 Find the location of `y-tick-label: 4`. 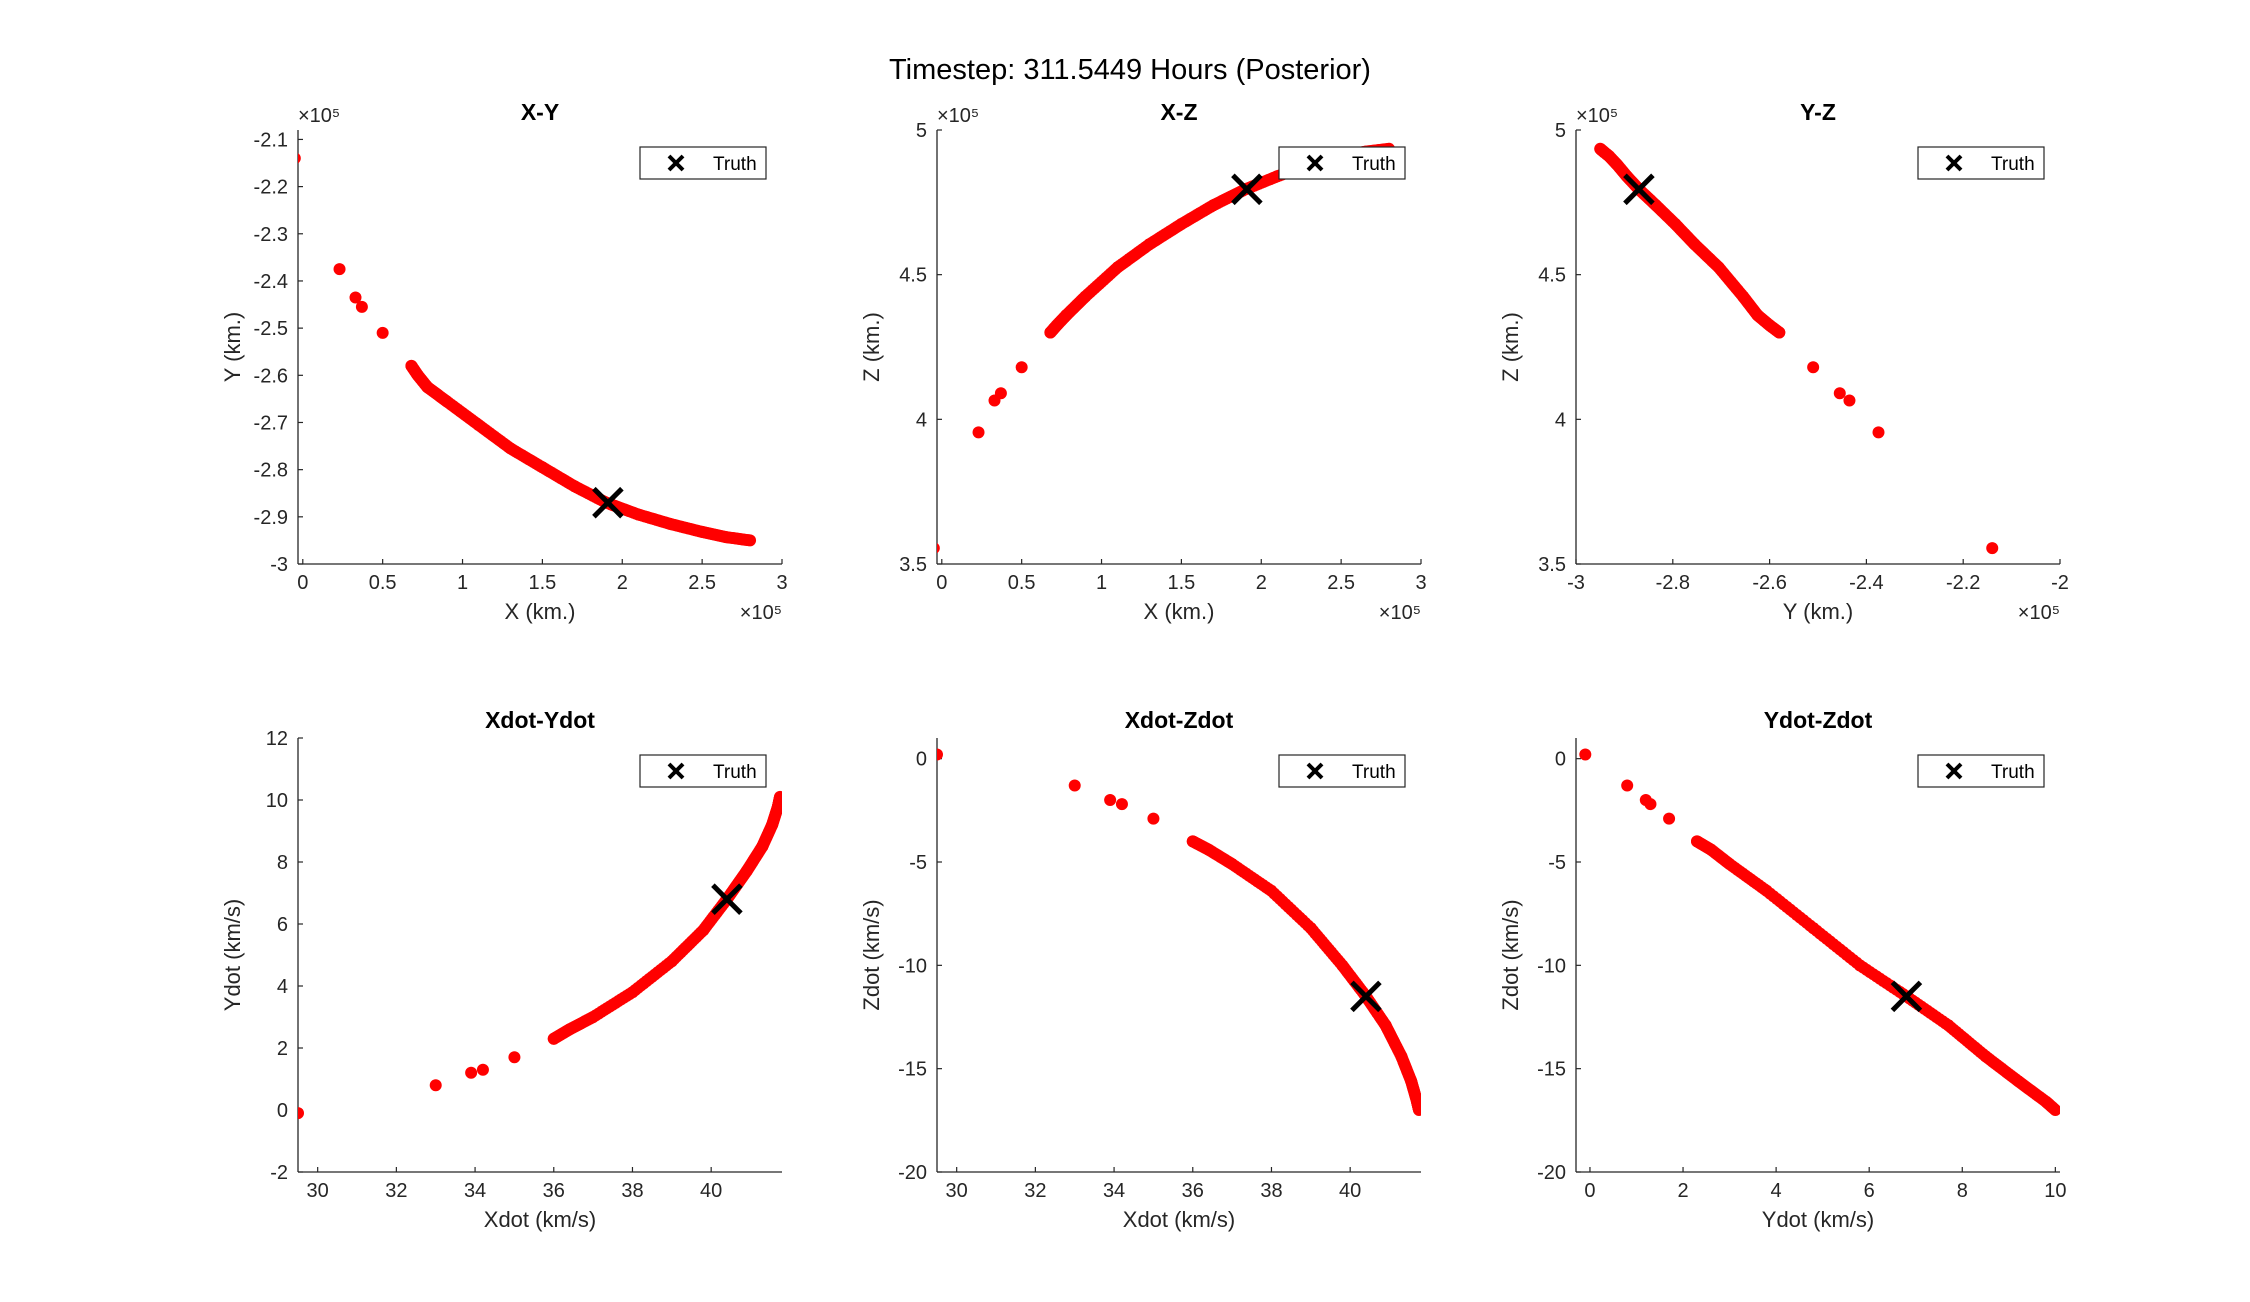

y-tick-label: 4 is located at coordinates (1560, 420).